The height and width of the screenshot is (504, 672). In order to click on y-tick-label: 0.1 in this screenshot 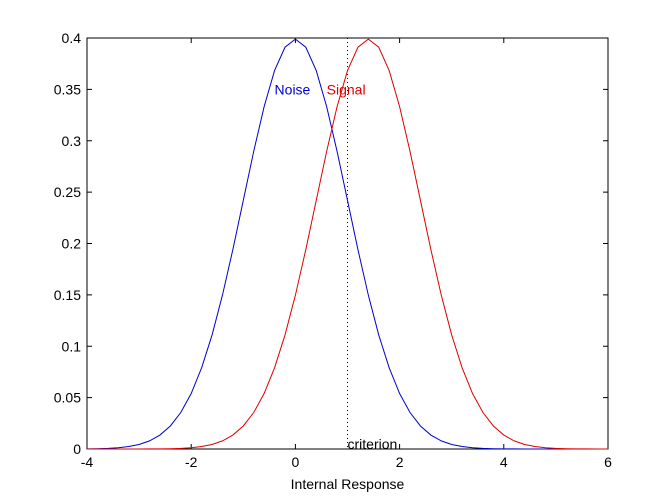, I will do `click(72, 346)`.